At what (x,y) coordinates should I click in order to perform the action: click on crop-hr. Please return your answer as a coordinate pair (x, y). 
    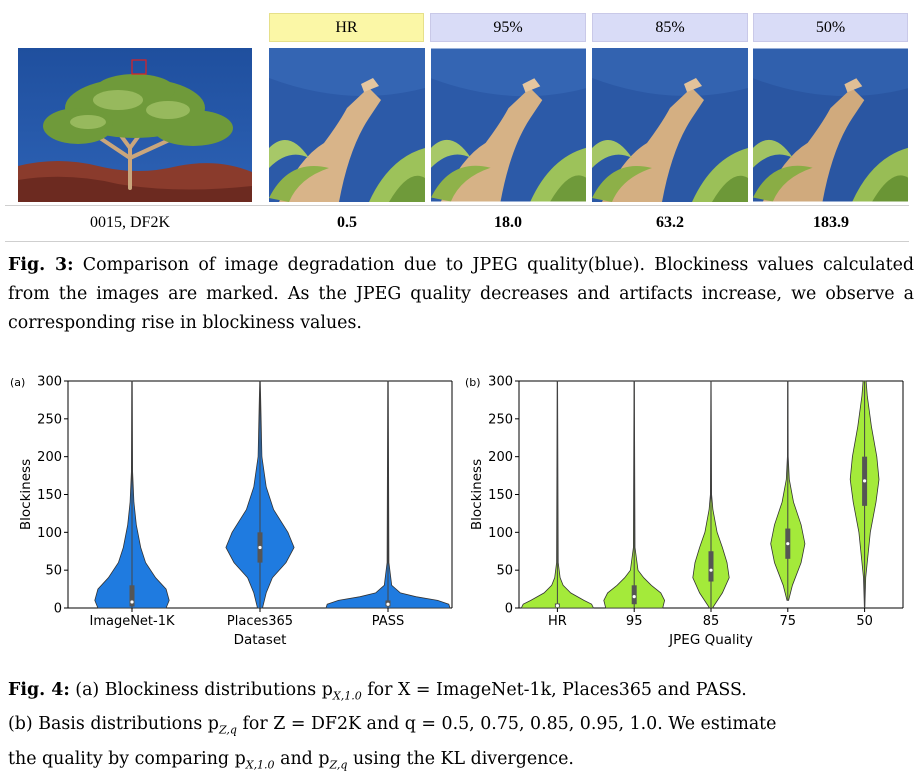
    Looking at the image, I should click on (347, 125).